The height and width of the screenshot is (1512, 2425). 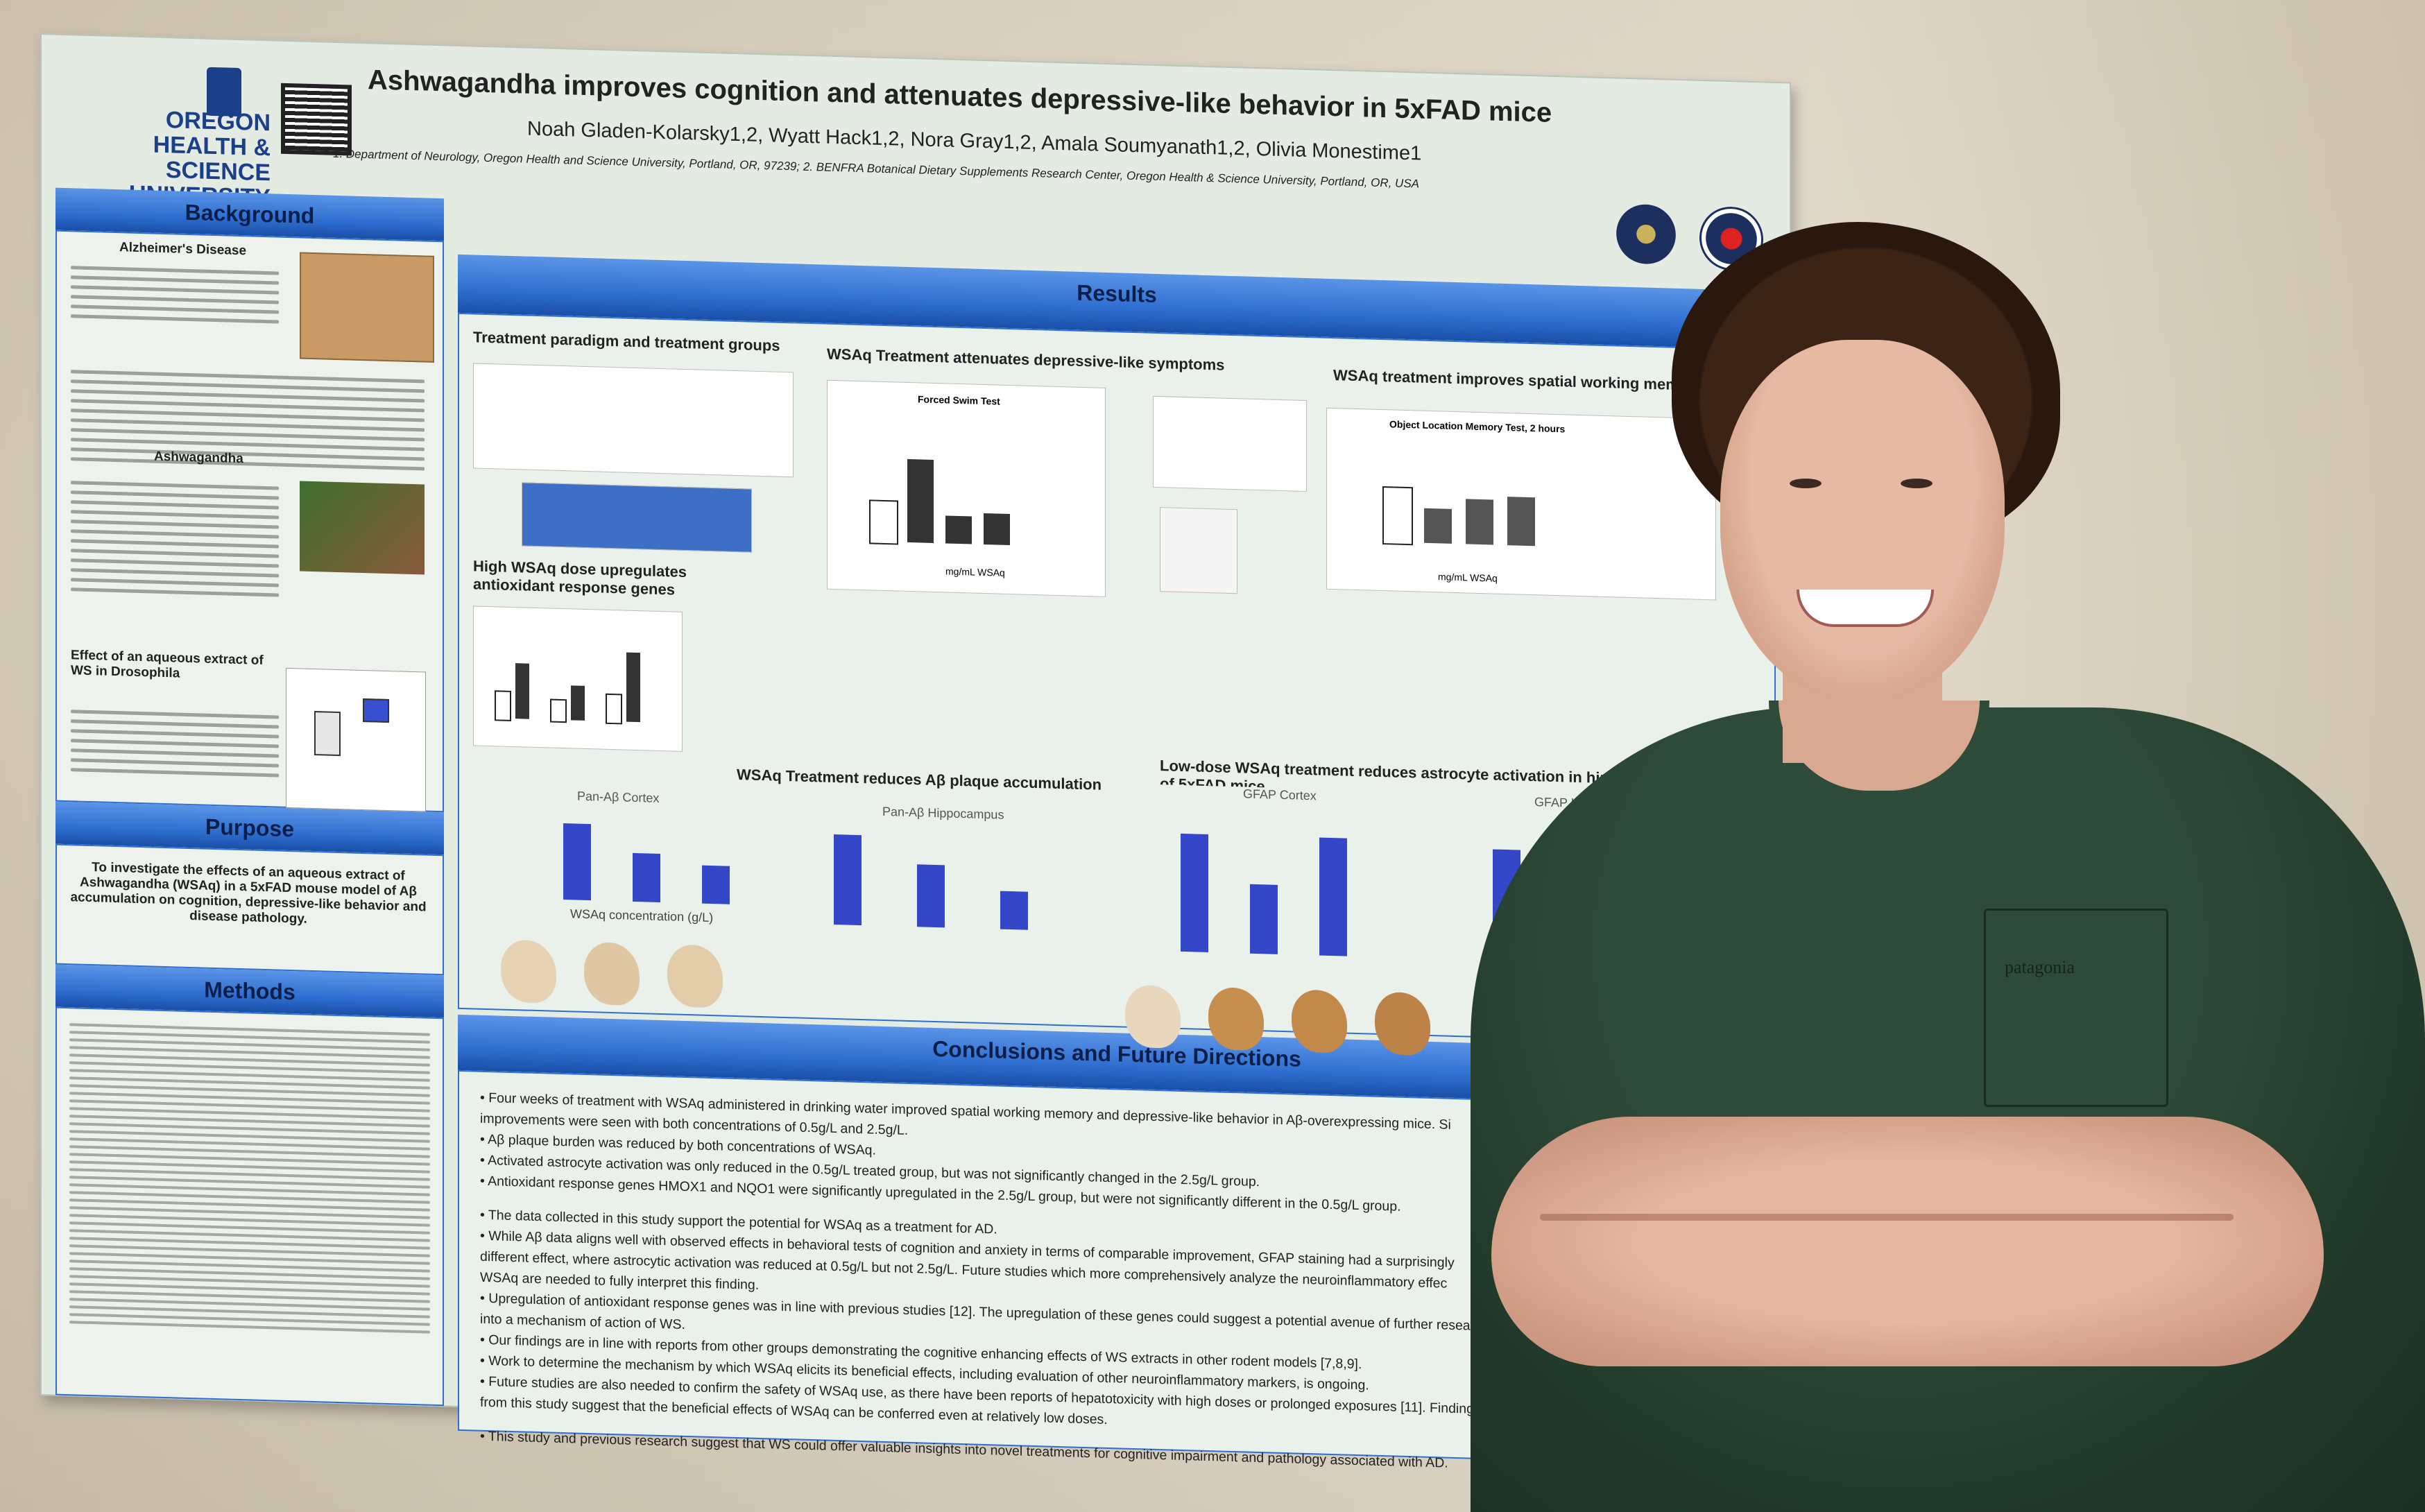 I want to click on cortex-plaque-chart: Pan-Aβ Cortex WSAq concentration (g/L), so click(x=618, y=857).